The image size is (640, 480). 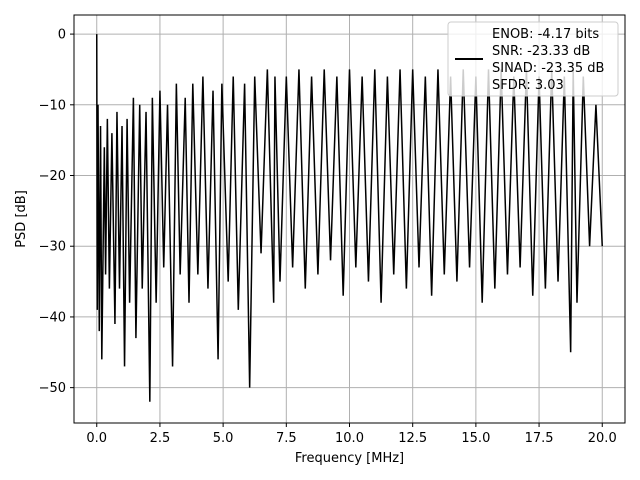 What do you see at coordinates (541, 51) in the screenshot?
I see `legend-snr: SNR: -23.33 dB` at bounding box center [541, 51].